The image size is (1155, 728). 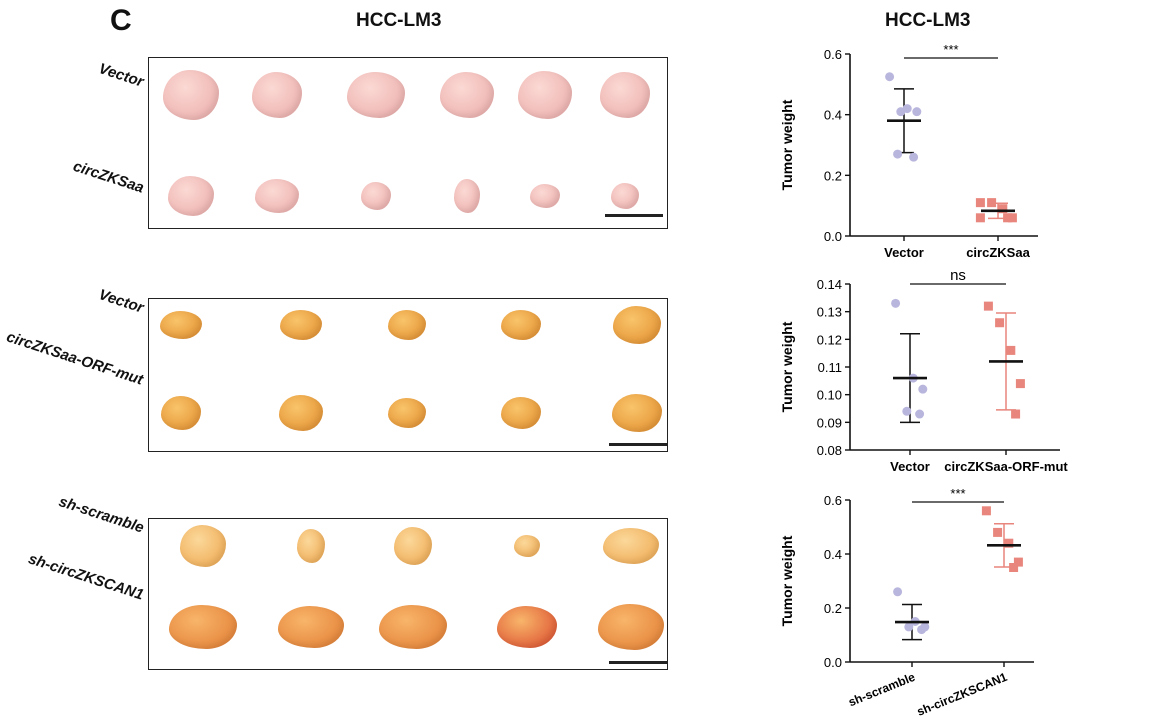 What do you see at coordinates (829, 312) in the screenshot?
I see `y-tick-label: 0.13` at bounding box center [829, 312].